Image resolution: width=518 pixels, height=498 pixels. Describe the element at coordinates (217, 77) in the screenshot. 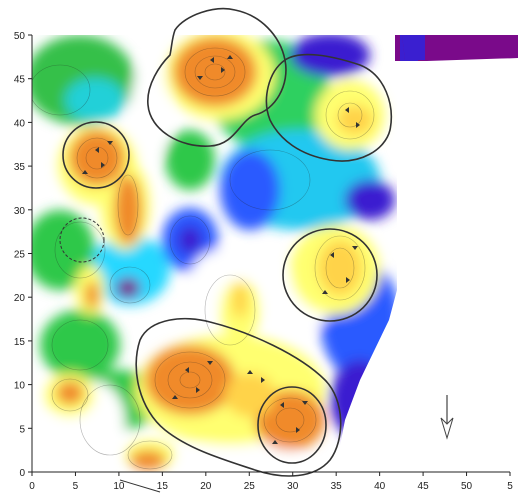

I see `enclosure-top-center` at that location.